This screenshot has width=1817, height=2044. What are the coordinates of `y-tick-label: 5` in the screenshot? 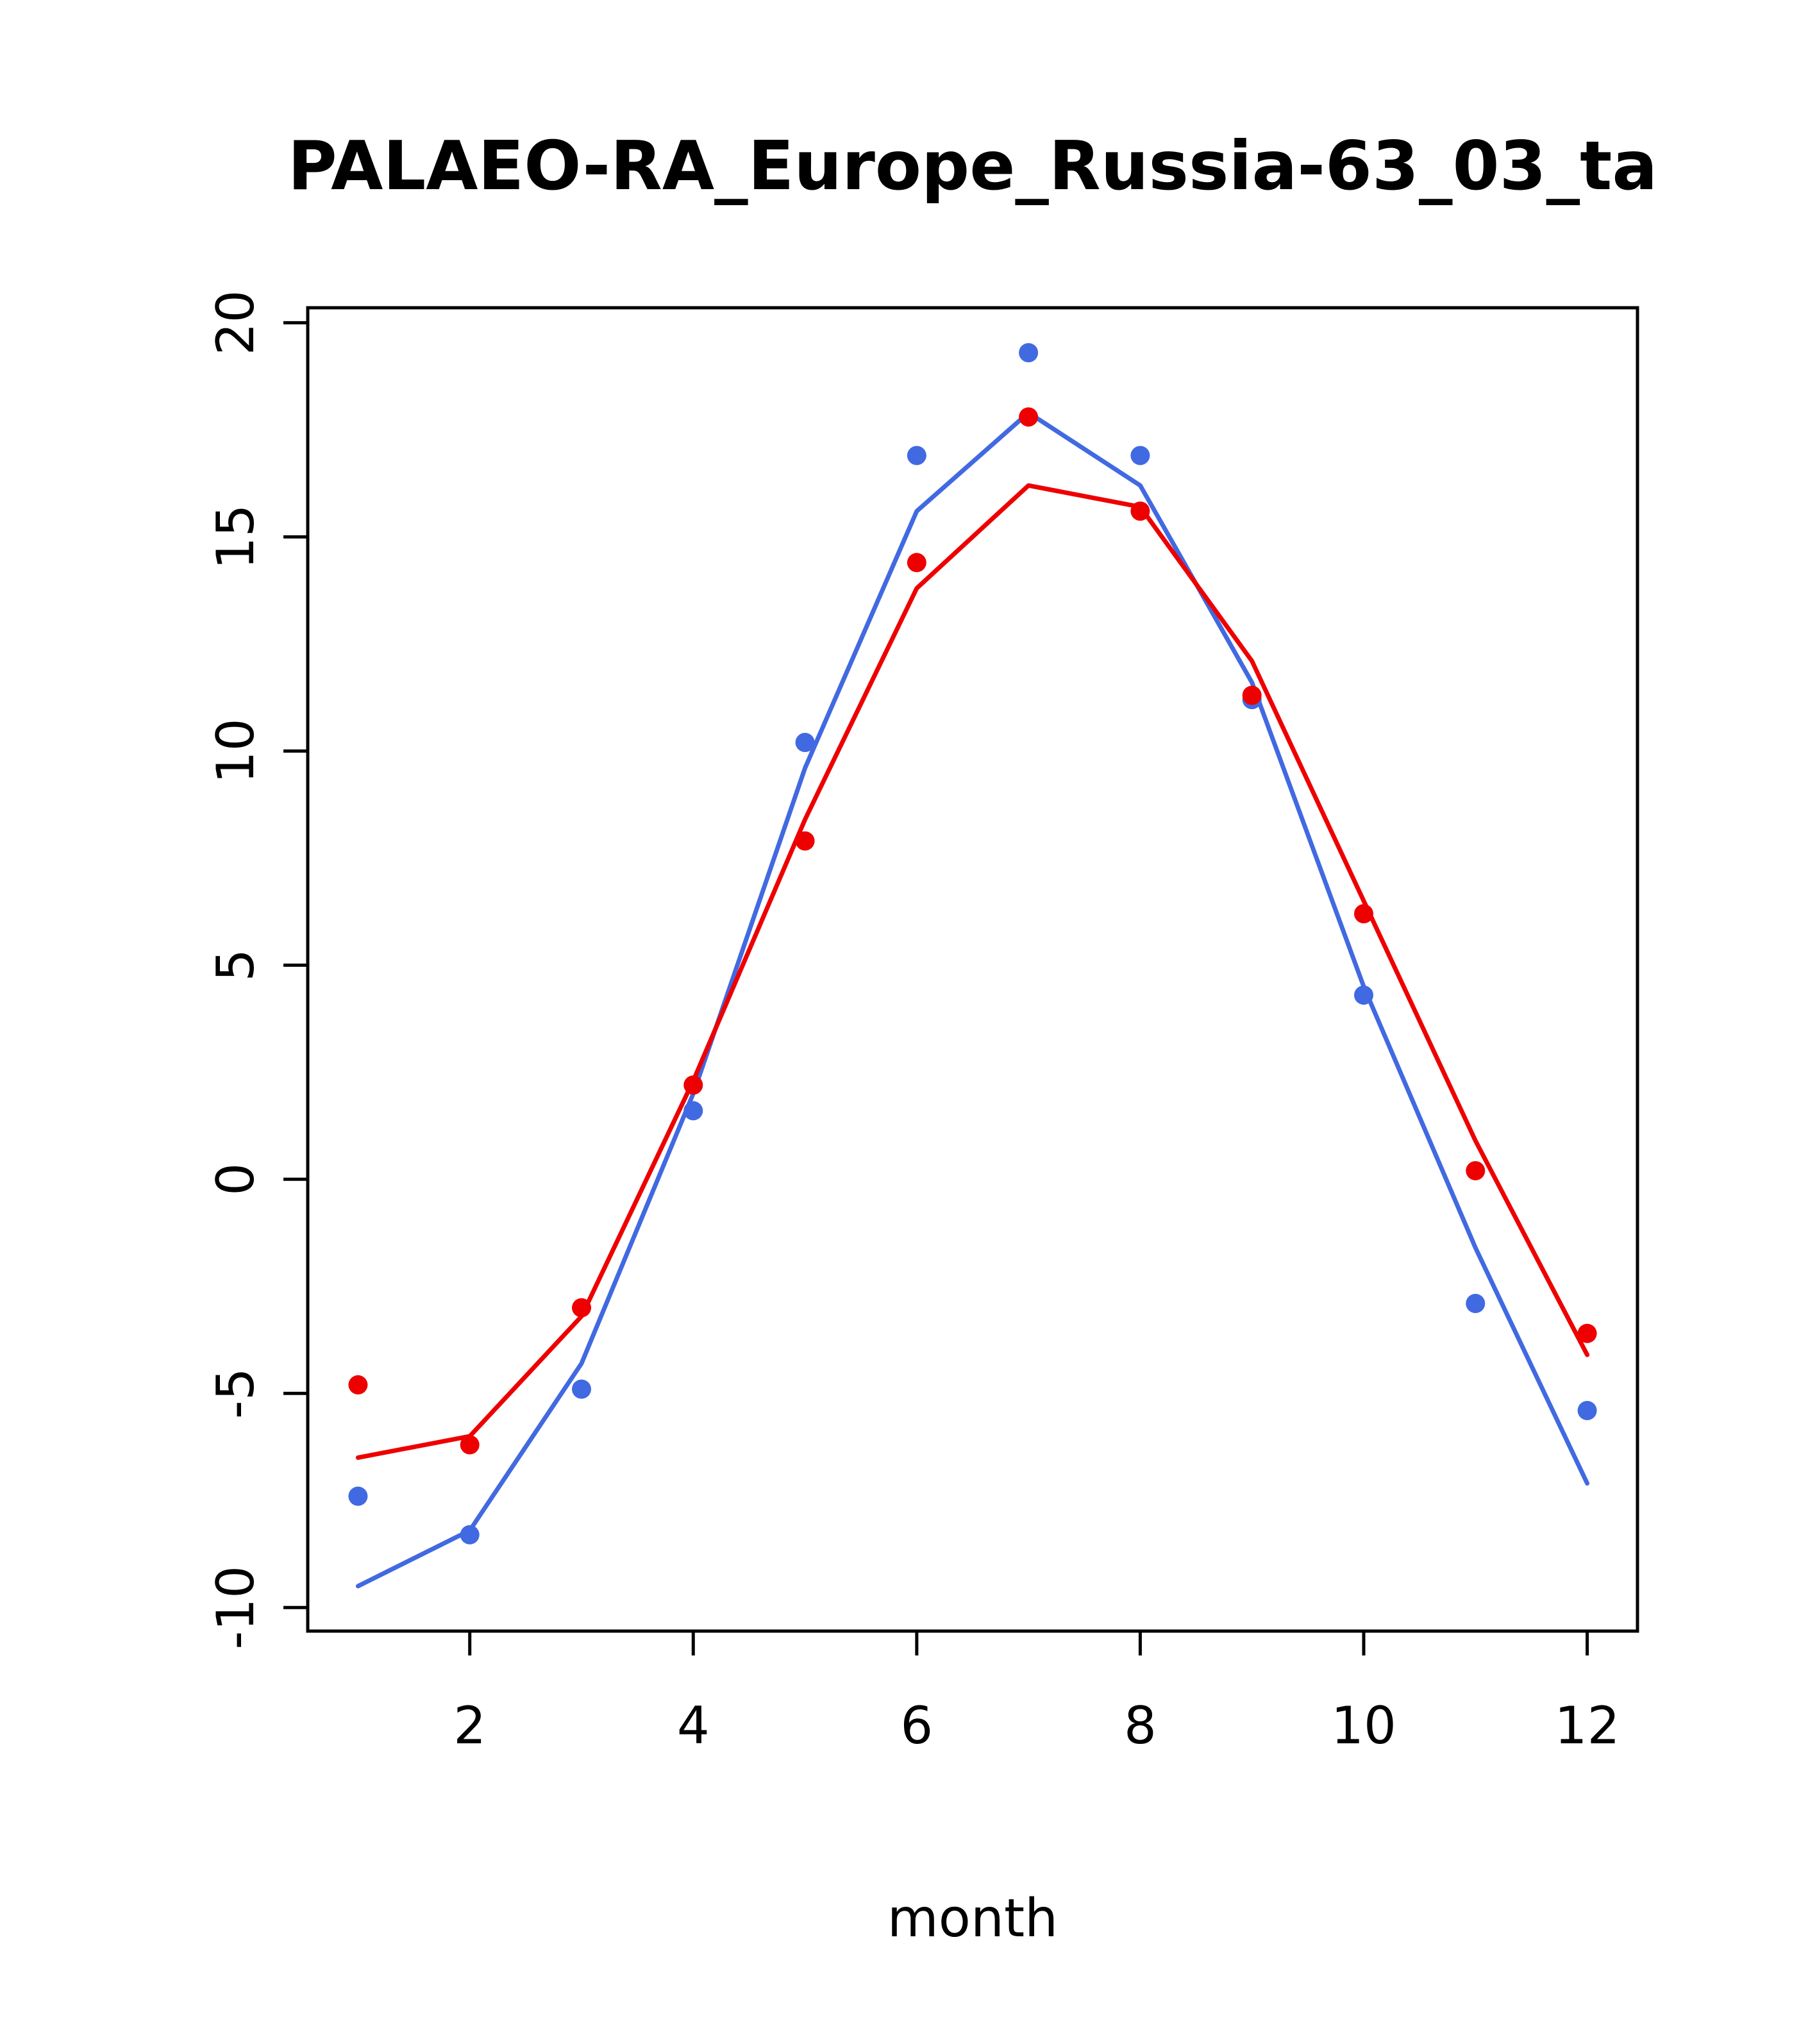 It's located at (235, 966).